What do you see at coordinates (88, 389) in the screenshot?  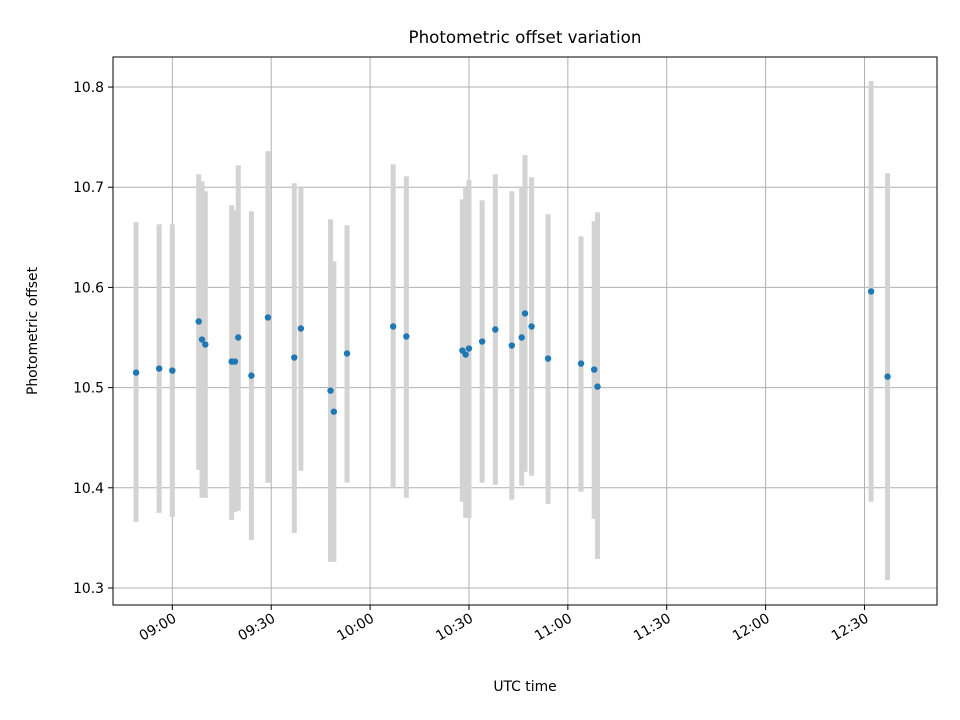 I see `y-tick-label: 10.5` at bounding box center [88, 389].